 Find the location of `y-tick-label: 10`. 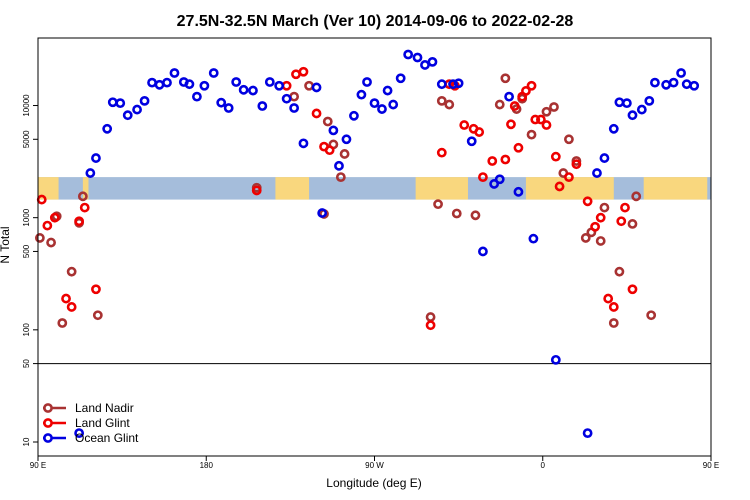

y-tick-label: 10 is located at coordinates (26, 441).